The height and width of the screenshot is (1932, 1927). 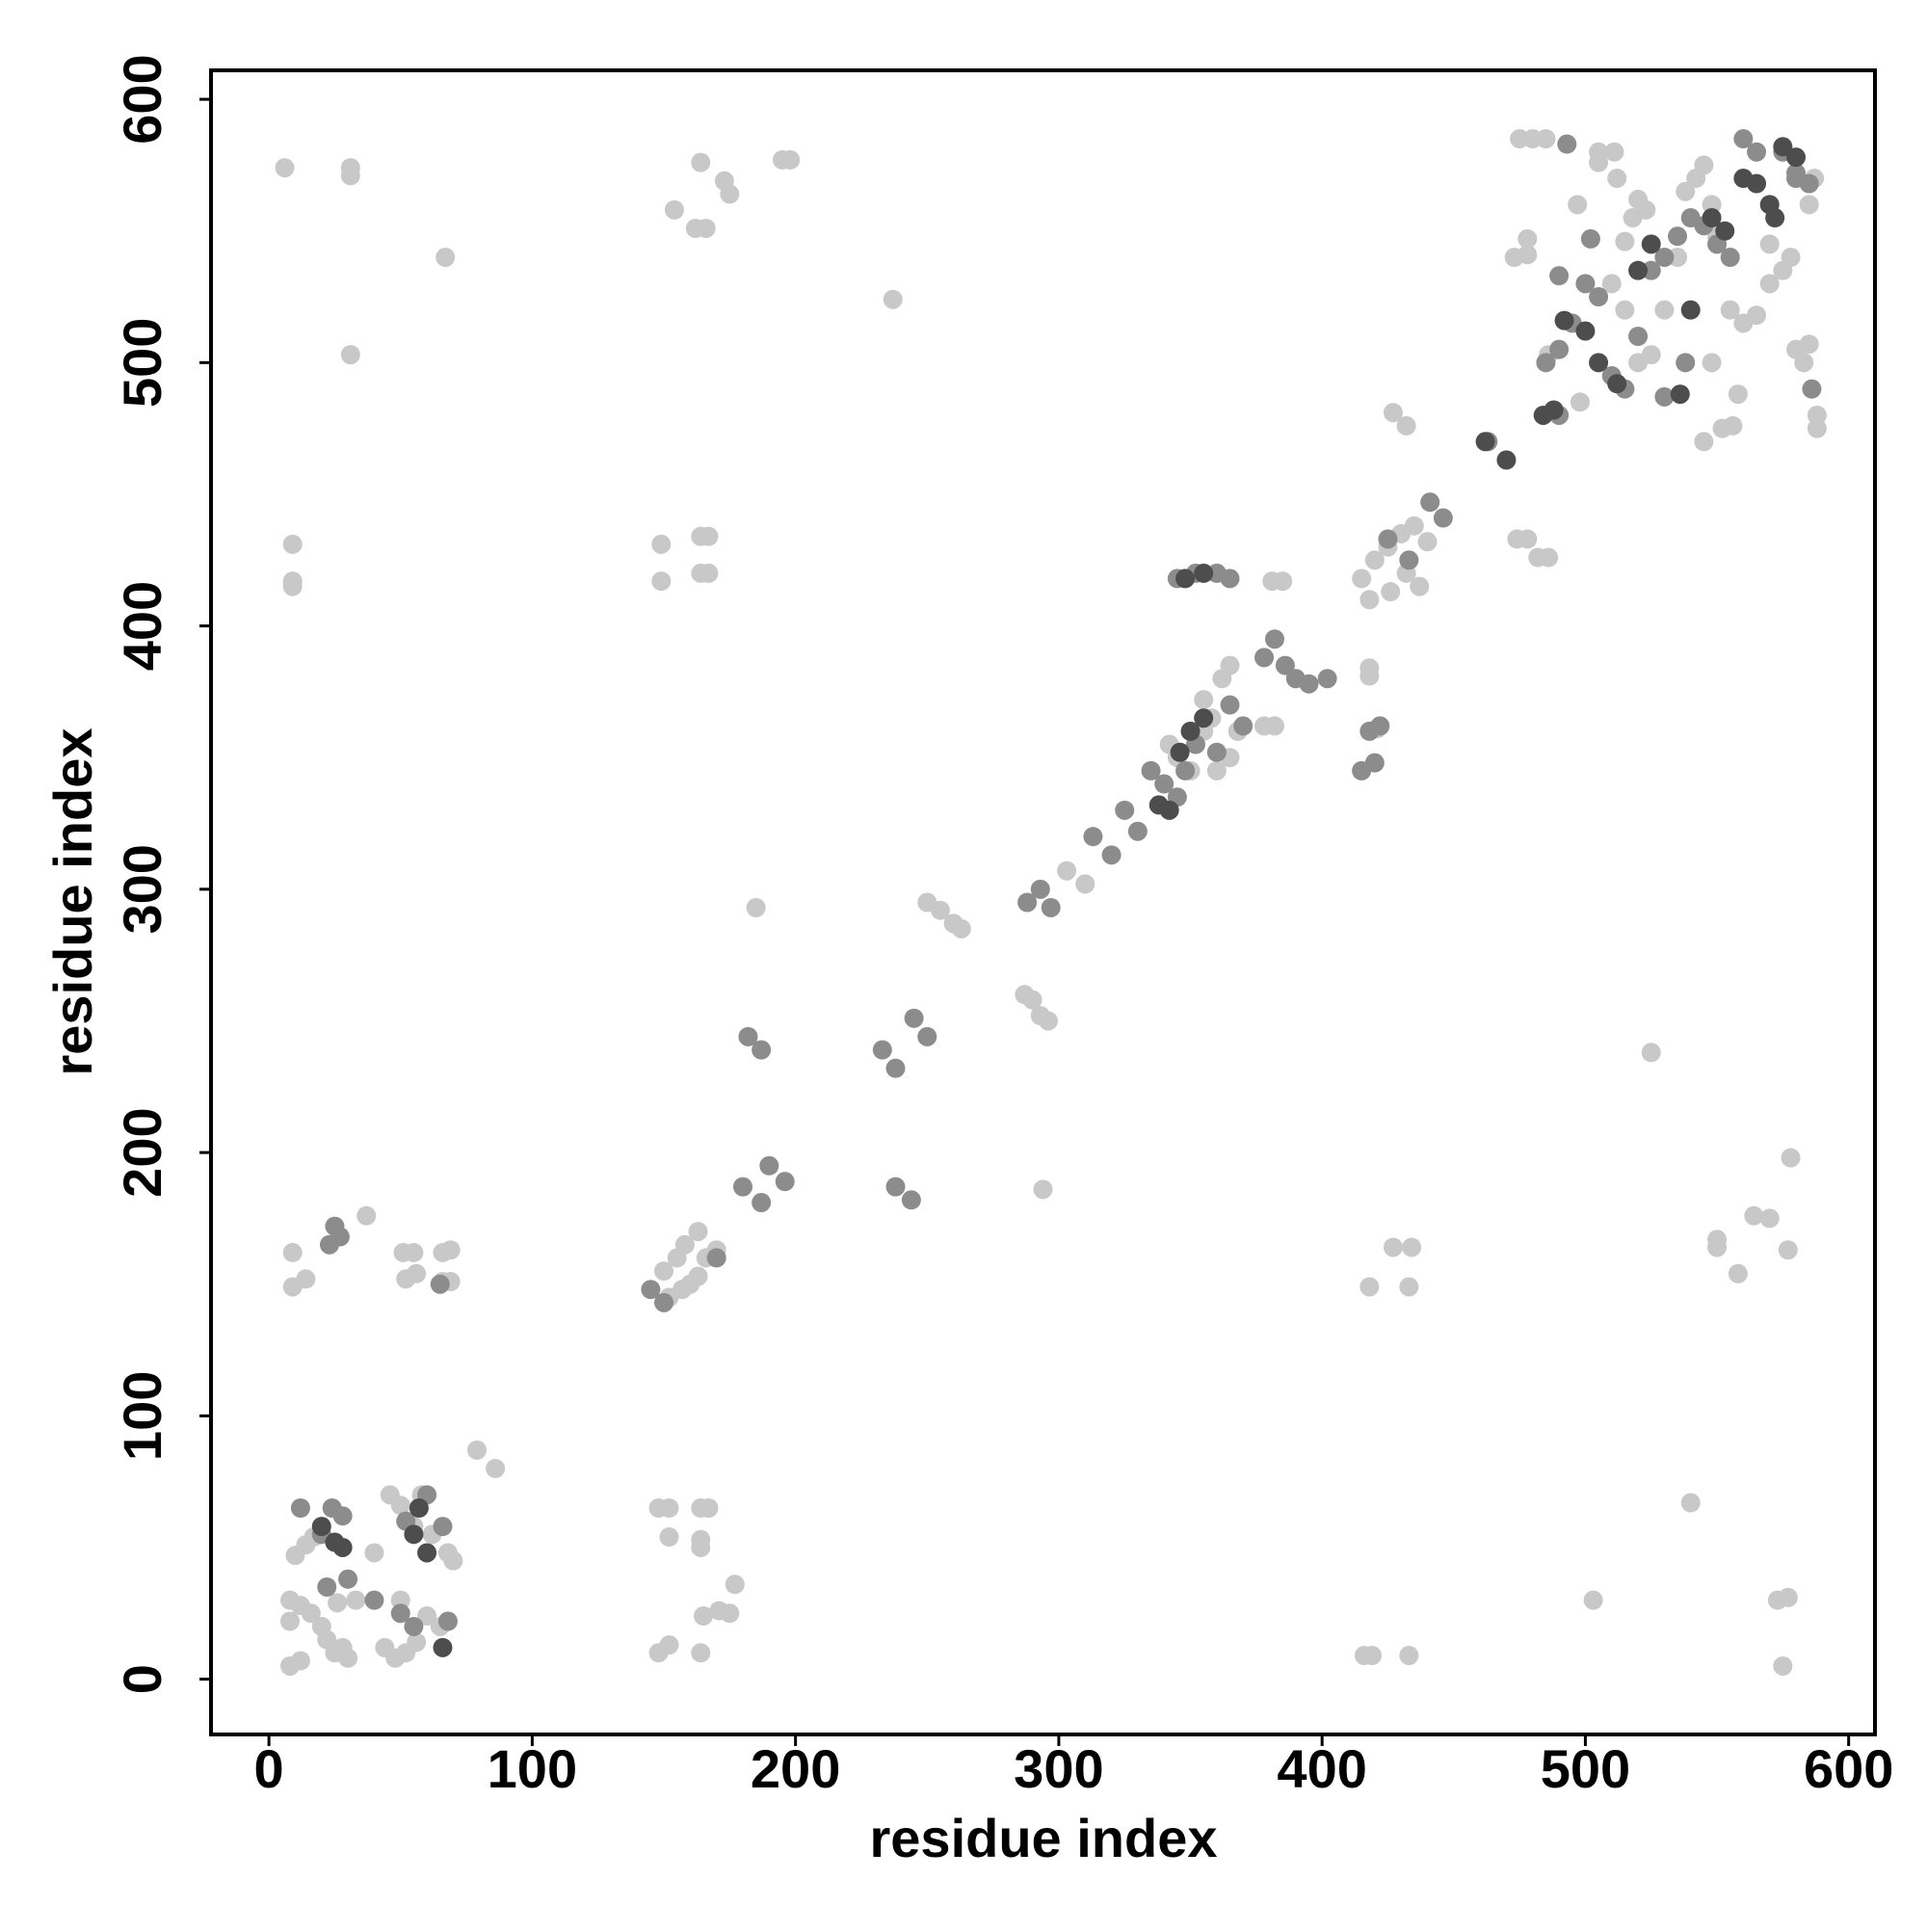 I want to click on x-tick-label: 500, so click(x=1585, y=1768).